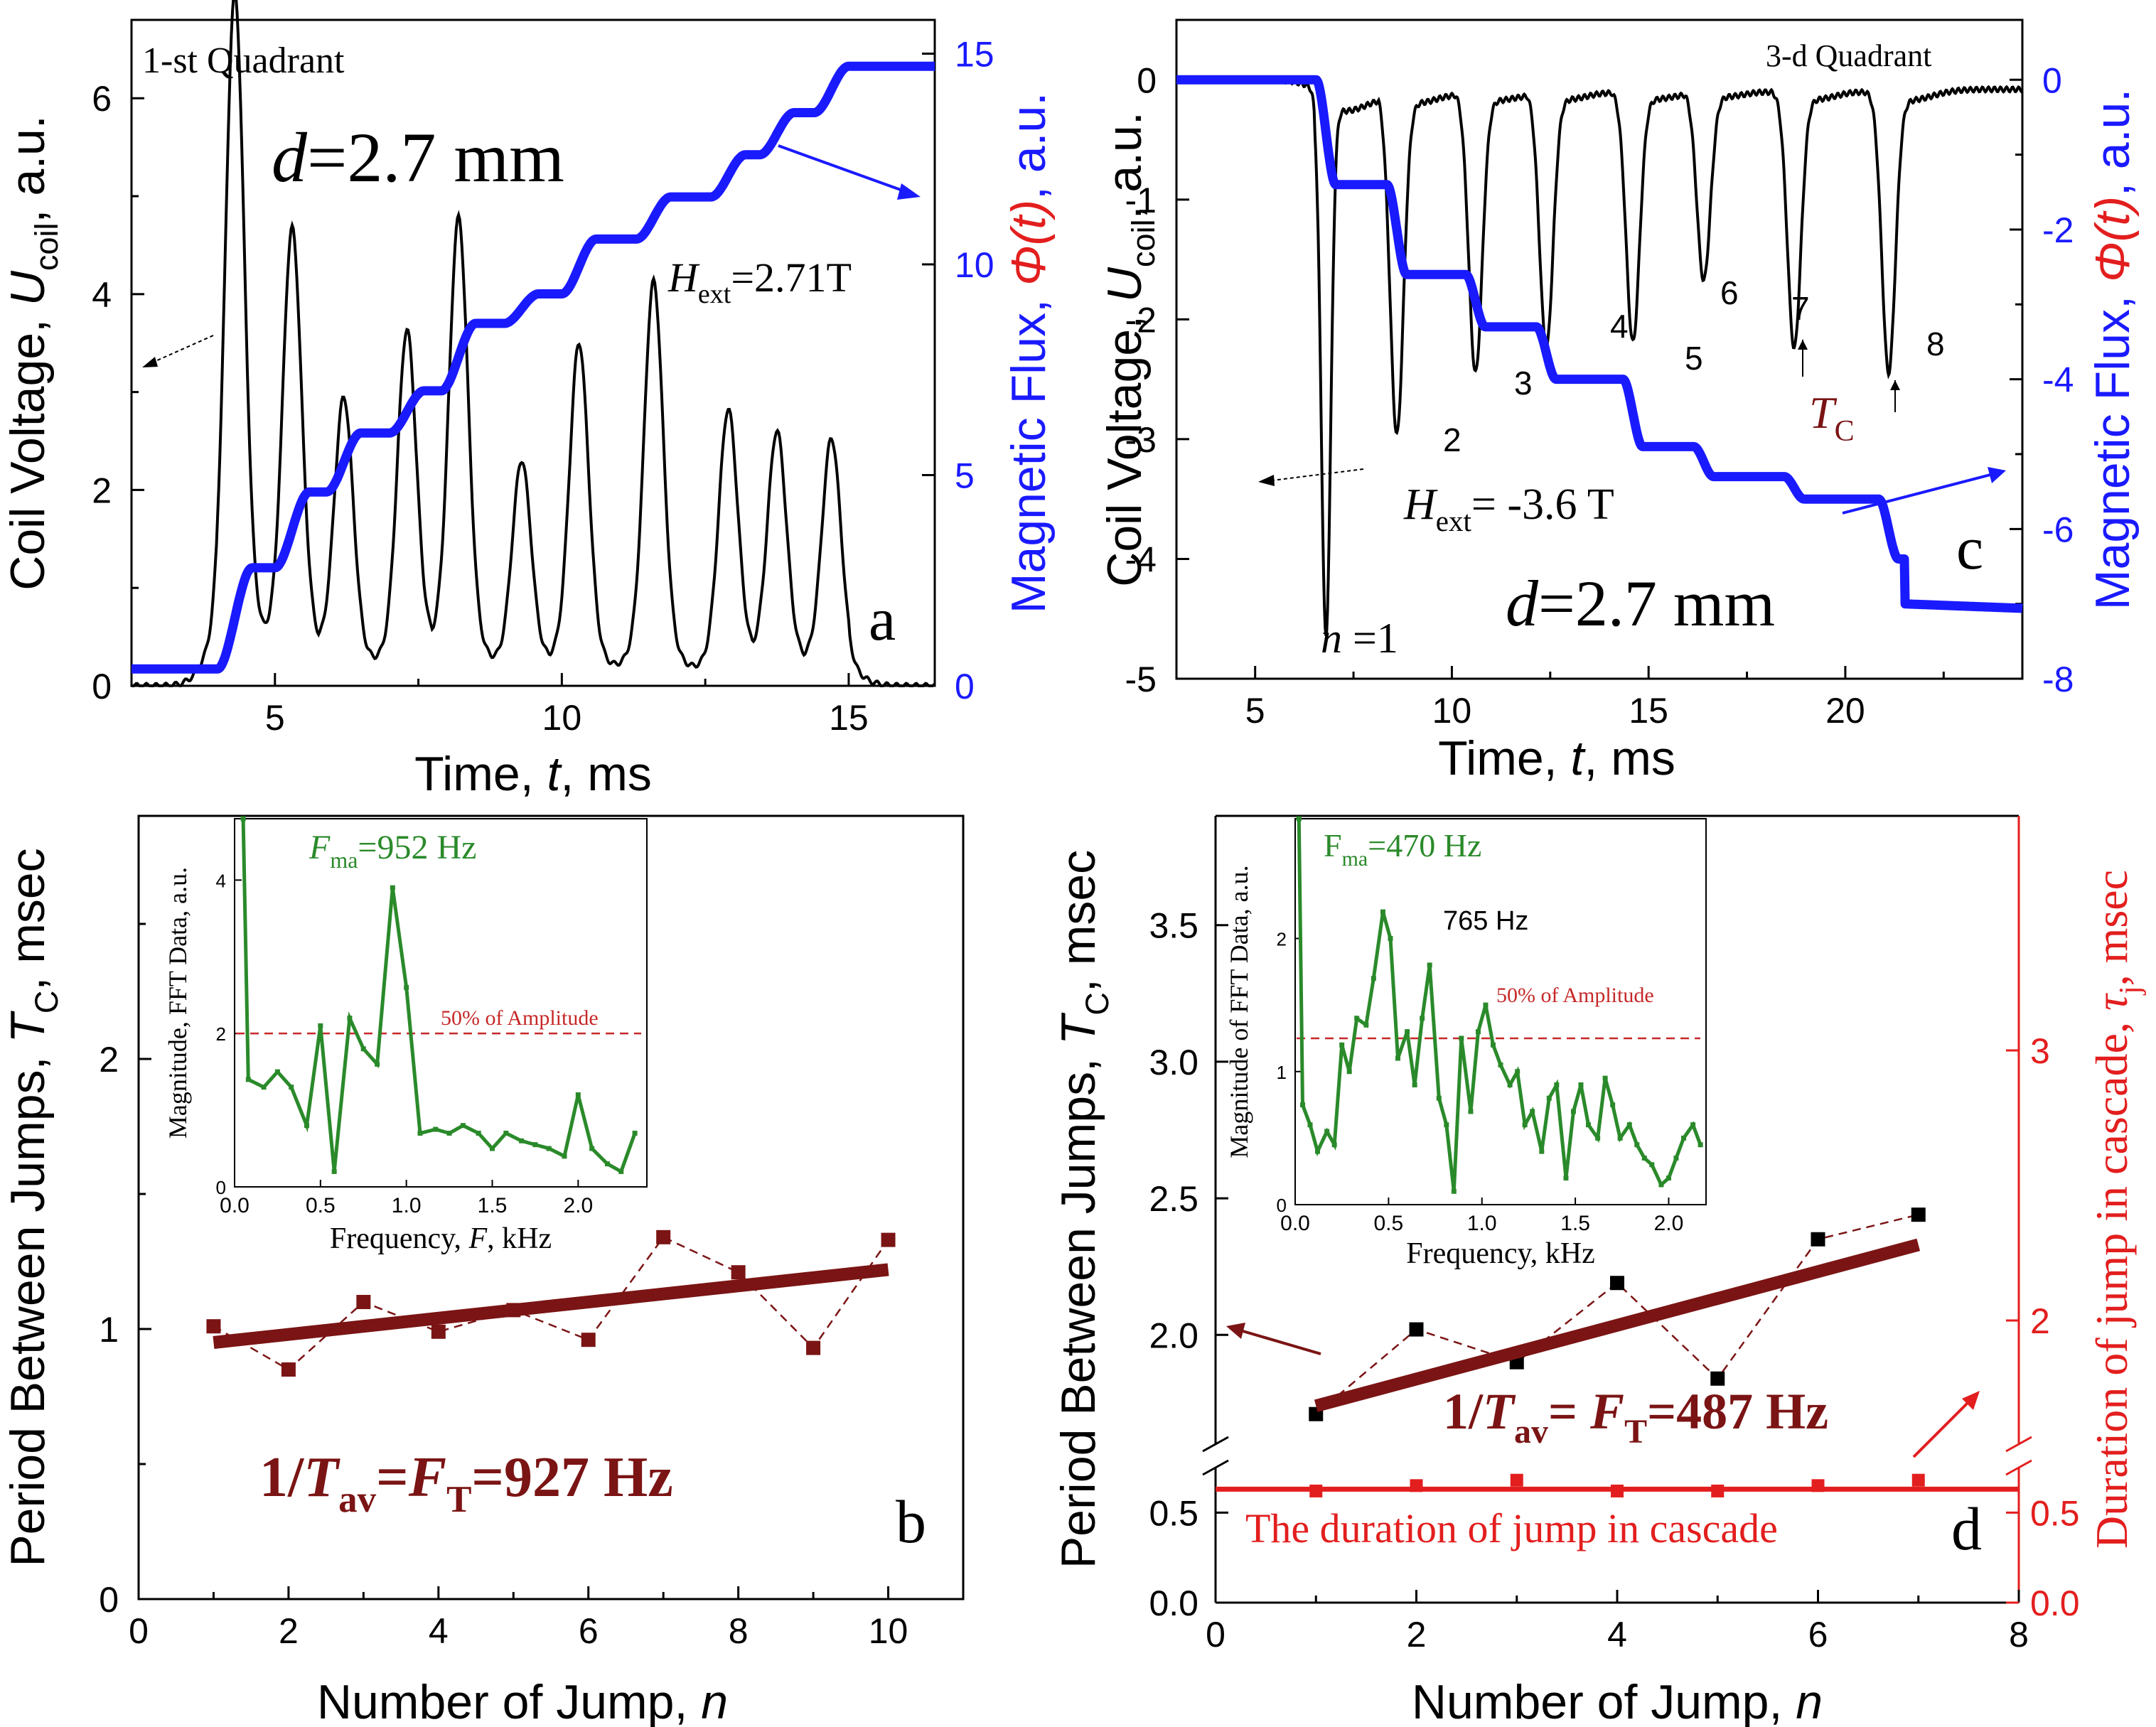  Describe the element at coordinates (849, 718) in the screenshot. I see `x-tick-label: 15` at that location.